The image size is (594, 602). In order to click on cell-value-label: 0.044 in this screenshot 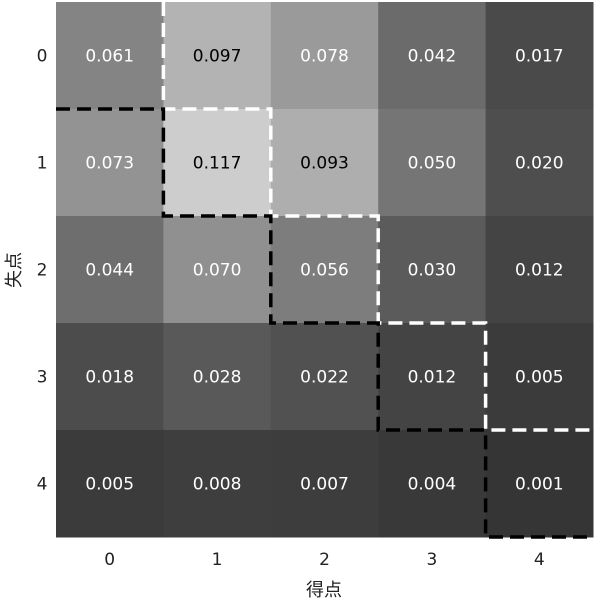, I will do `click(109, 271)`.